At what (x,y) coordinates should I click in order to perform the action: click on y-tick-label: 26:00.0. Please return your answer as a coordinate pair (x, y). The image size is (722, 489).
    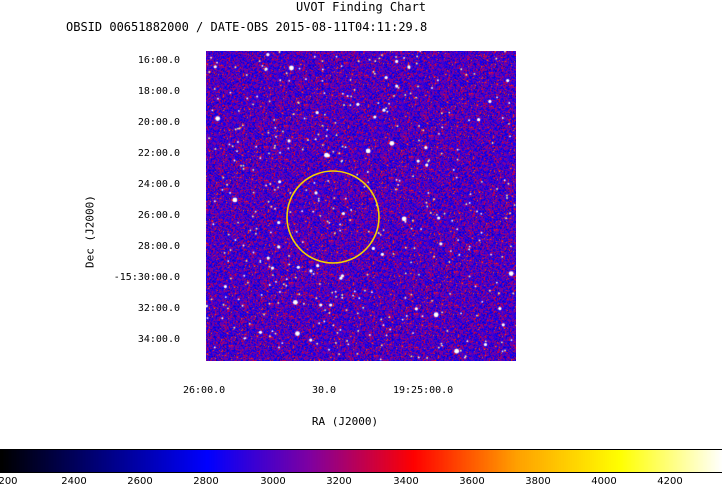
    Looking at the image, I should click on (158, 215).